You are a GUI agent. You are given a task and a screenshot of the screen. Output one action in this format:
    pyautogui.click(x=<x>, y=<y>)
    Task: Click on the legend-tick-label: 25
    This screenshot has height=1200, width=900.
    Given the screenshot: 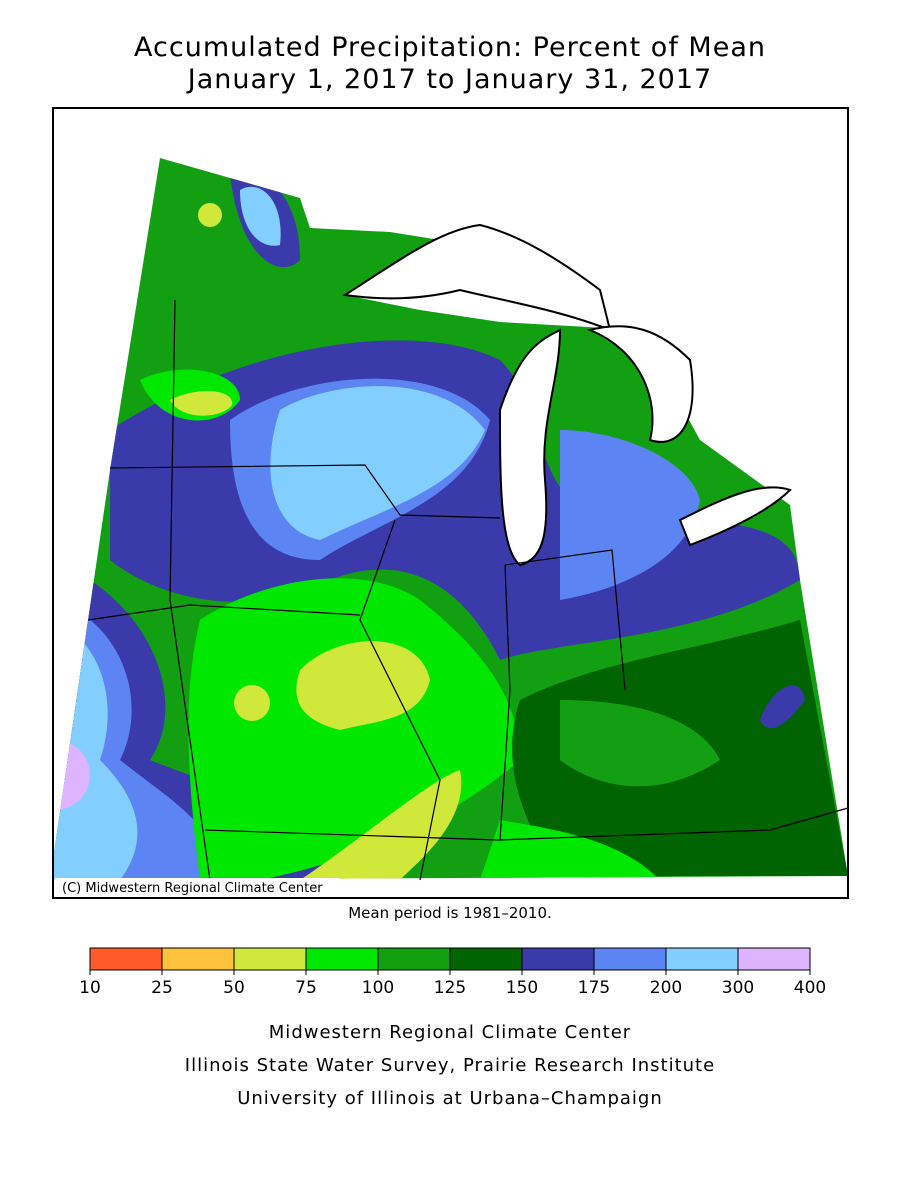 What is the action you would take?
    pyautogui.click(x=162, y=988)
    